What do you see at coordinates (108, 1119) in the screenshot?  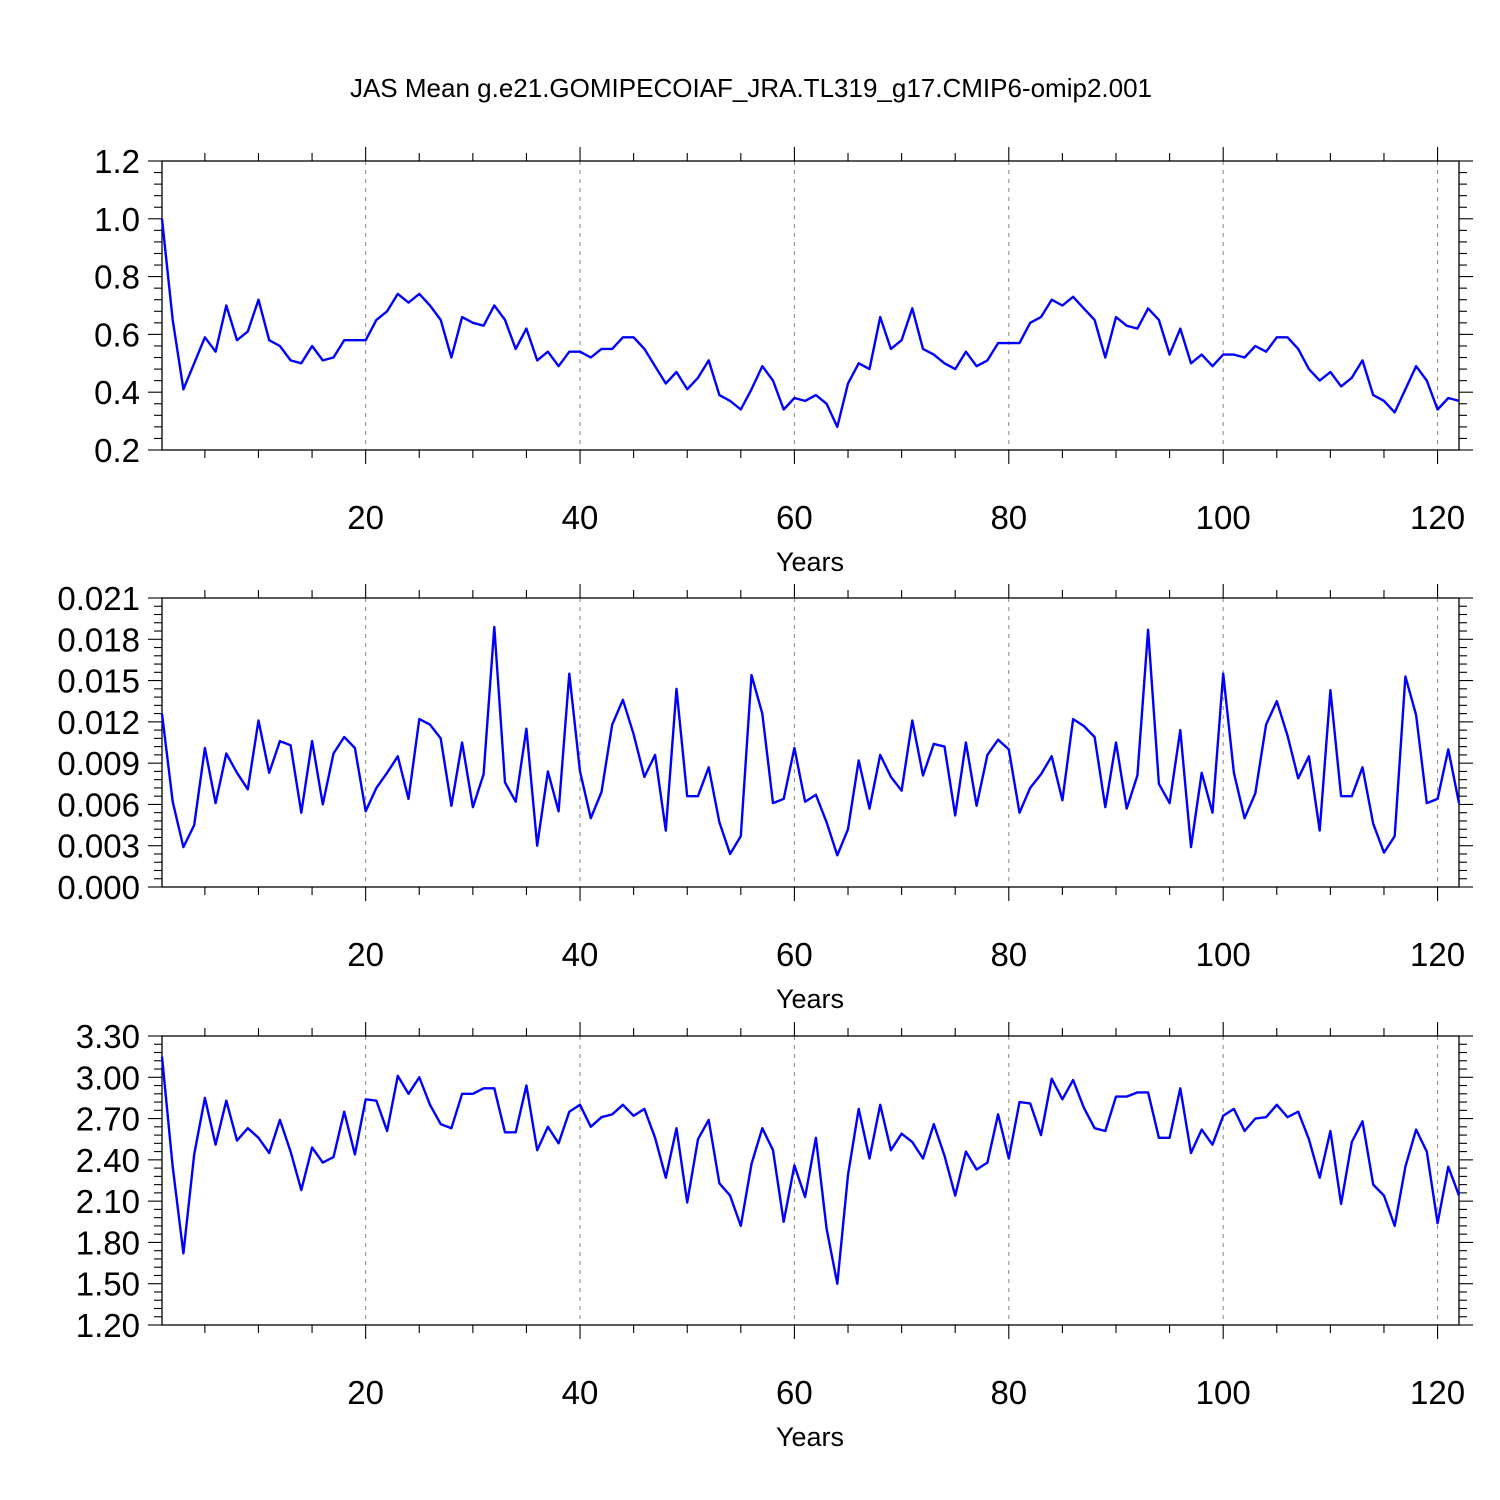 I see `y-tick-label: 2.70` at bounding box center [108, 1119].